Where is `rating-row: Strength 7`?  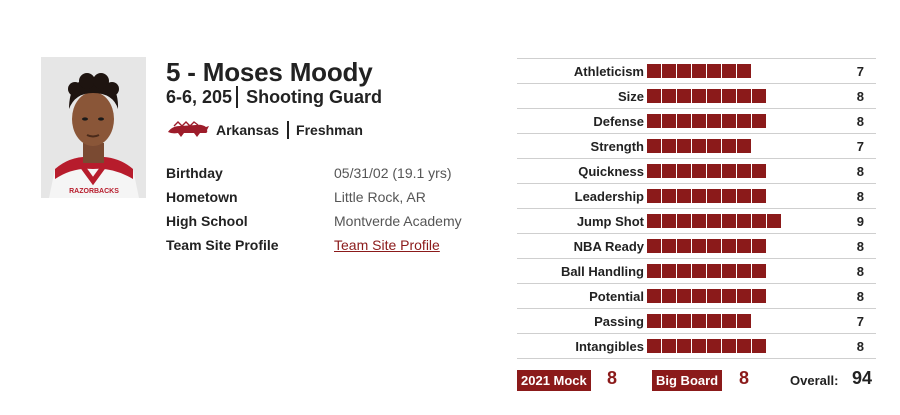 rating-row: Strength 7 is located at coordinates (696, 146).